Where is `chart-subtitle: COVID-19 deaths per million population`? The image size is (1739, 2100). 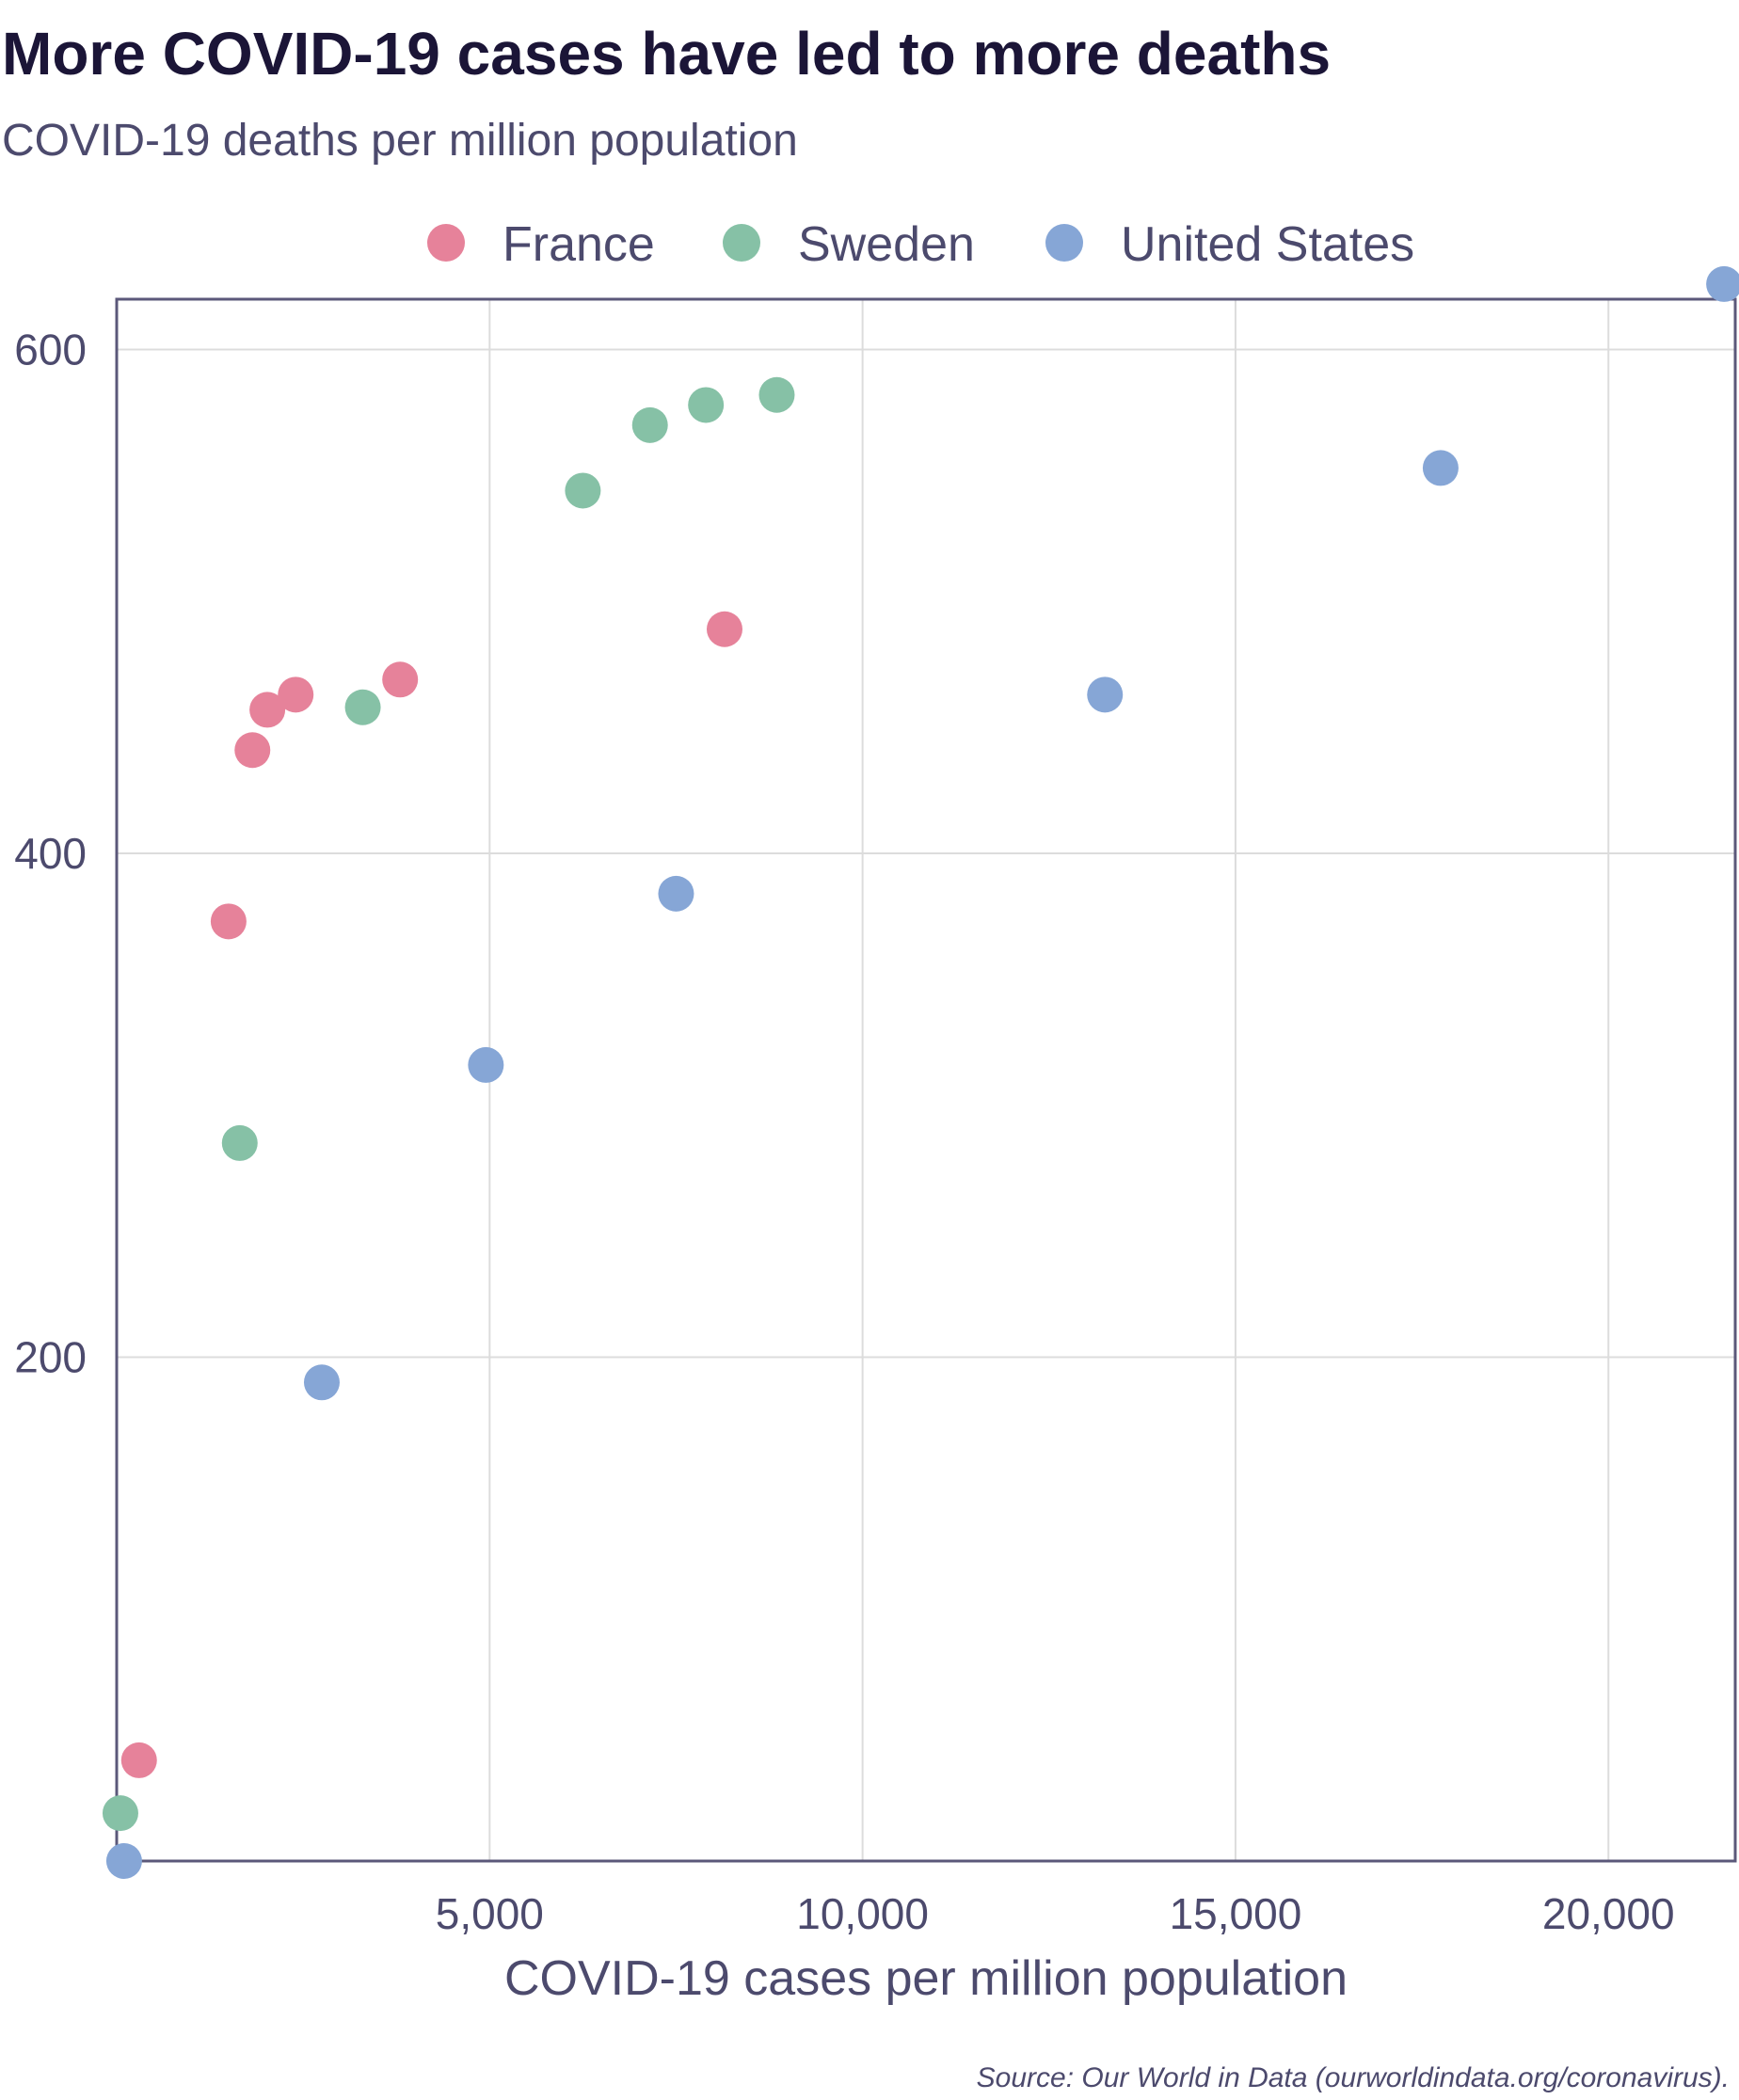
chart-subtitle: COVID-19 deaths per million population is located at coordinates (400, 141).